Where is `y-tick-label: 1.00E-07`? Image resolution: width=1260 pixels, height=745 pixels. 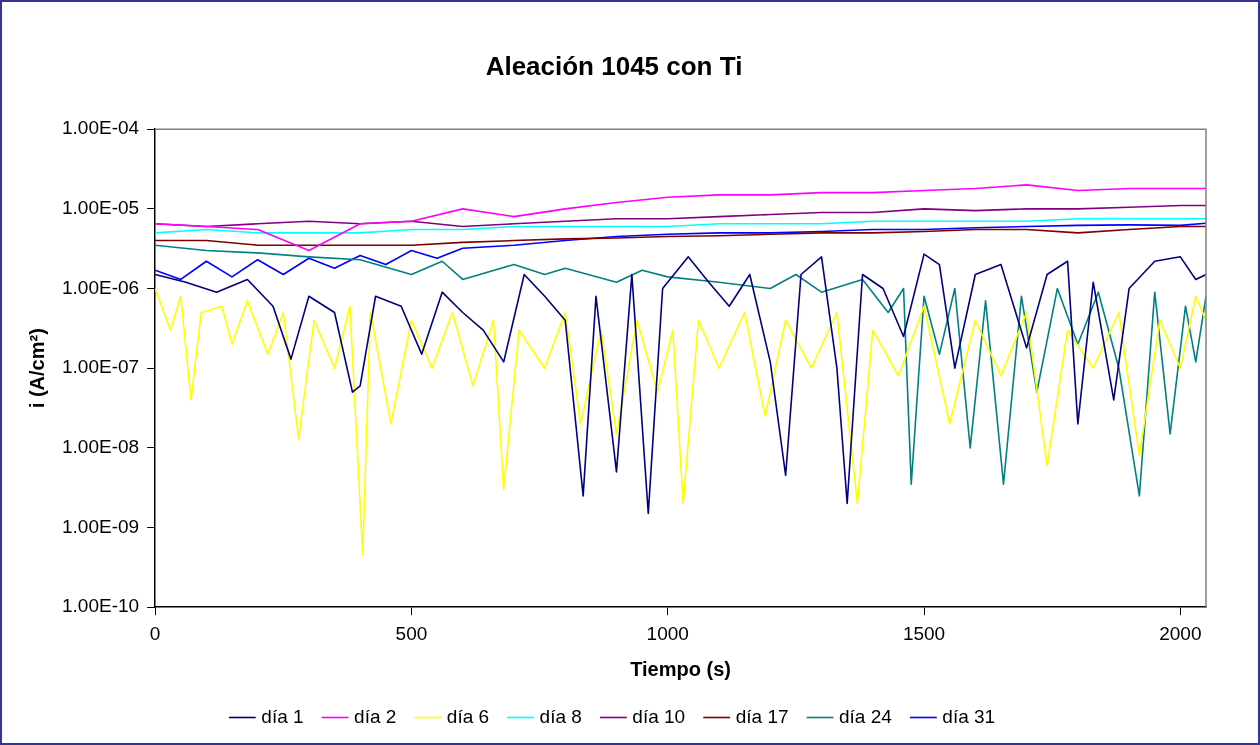 y-tick-label: 1.00E-07 is located at coordinates (100, 367).